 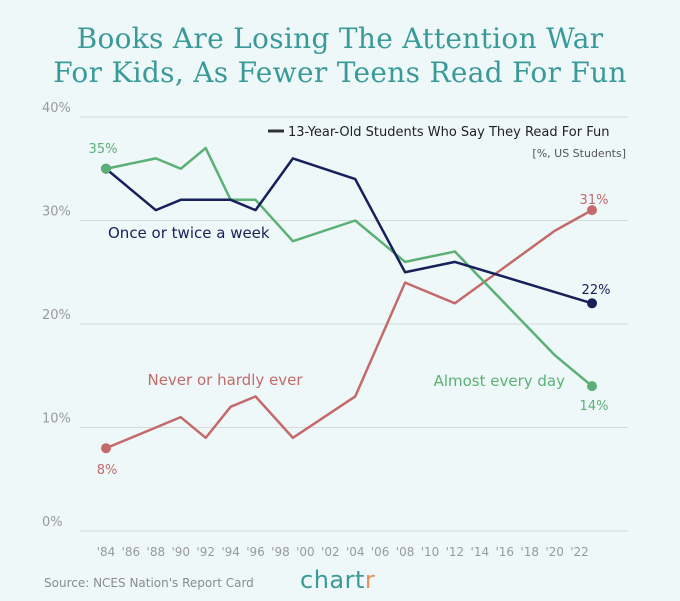 I want to click on source-note: Source: NCES Nation's Report Card, so click(x=149, y=583).